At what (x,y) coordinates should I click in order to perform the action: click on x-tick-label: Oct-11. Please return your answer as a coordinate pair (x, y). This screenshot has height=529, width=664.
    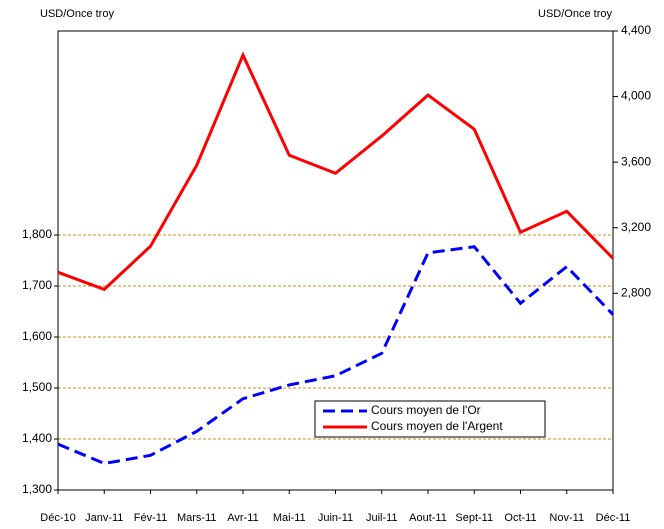
    Looking at the image, I should click on (520, 518).